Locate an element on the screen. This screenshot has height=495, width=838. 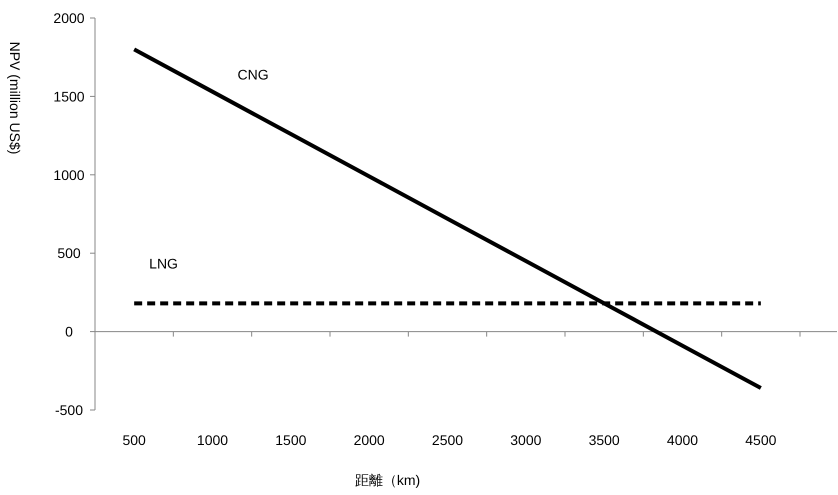
x-tick-label: 1000 is located at coordinates (212, 440).